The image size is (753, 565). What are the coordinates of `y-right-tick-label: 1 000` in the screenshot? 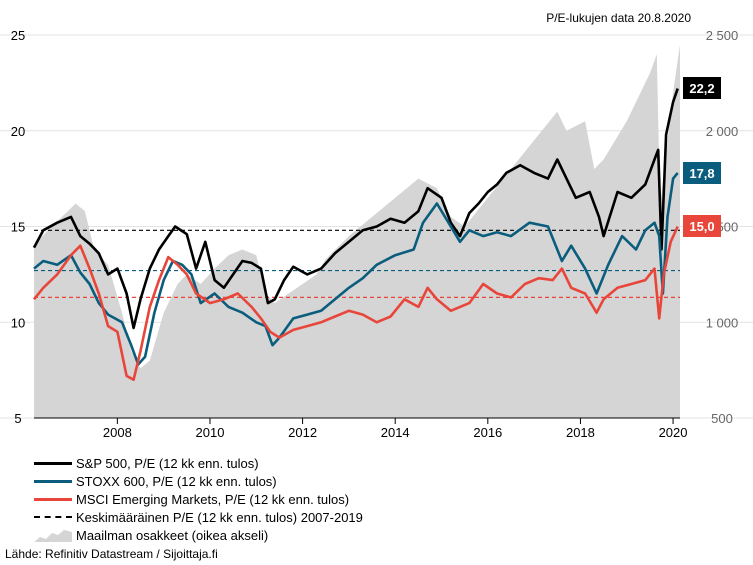 It's located at (722, 322).